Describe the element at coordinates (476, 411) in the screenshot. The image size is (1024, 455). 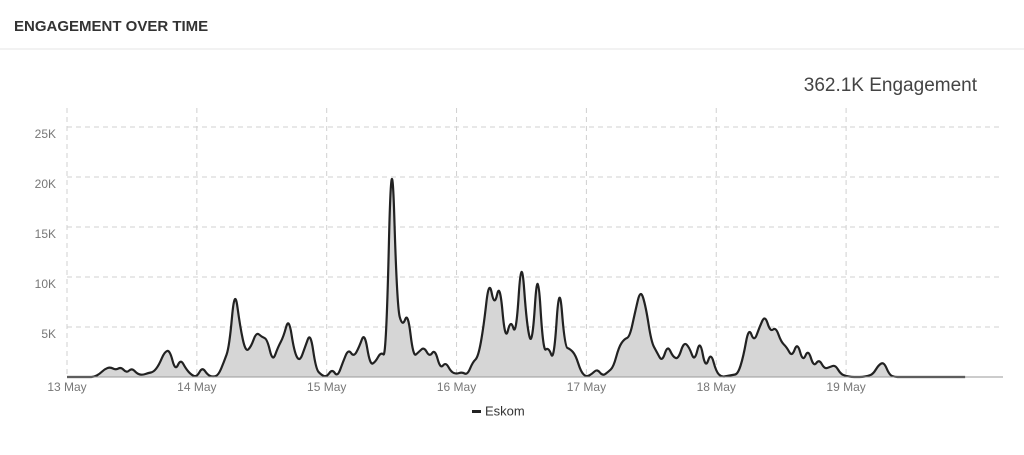
I see `legend-swatch` at that location.